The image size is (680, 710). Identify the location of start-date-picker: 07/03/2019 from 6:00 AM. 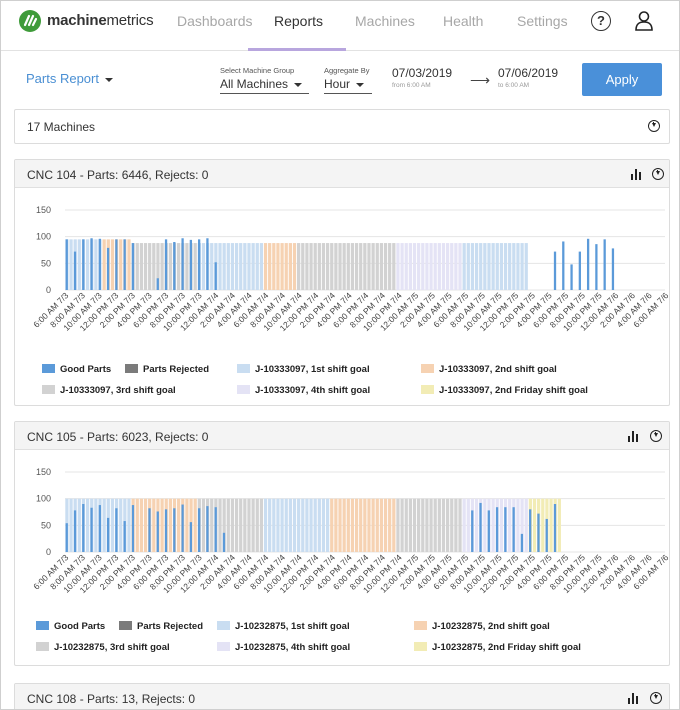
(422, 77).